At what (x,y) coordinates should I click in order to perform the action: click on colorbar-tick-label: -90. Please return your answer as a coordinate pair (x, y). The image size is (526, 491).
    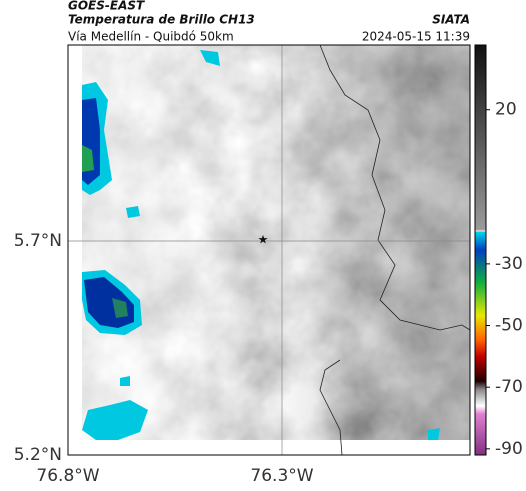
    Looking at the image, I should click on (509, 449).